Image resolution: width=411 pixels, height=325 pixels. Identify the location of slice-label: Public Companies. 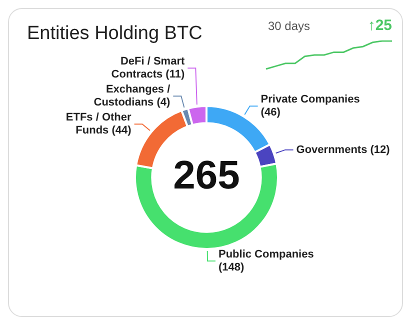
(266, 254).